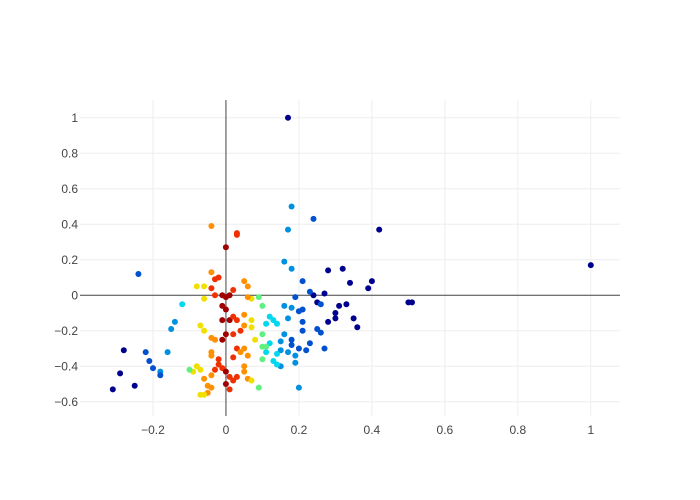 The width and height of the screenshot is (700, 500). What do you see at coordinates (226, 430) in the screenshot?
I see `x-tick-label: 0` at bounding box center [226, 430].